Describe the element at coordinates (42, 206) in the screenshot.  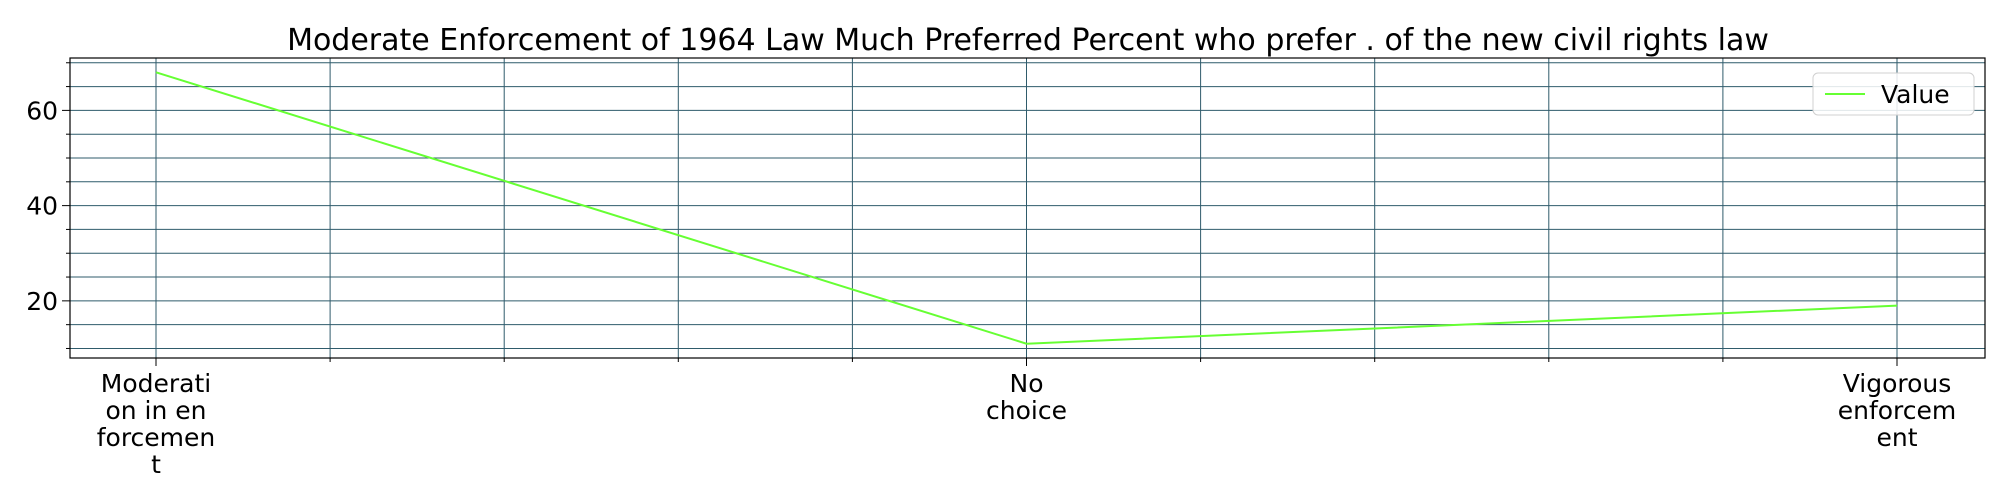
I see `y-tick-label: 40` at that location.